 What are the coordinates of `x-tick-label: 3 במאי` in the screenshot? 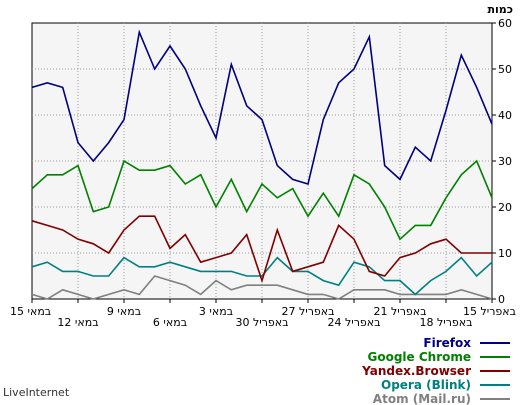 It's located at (216, 311).